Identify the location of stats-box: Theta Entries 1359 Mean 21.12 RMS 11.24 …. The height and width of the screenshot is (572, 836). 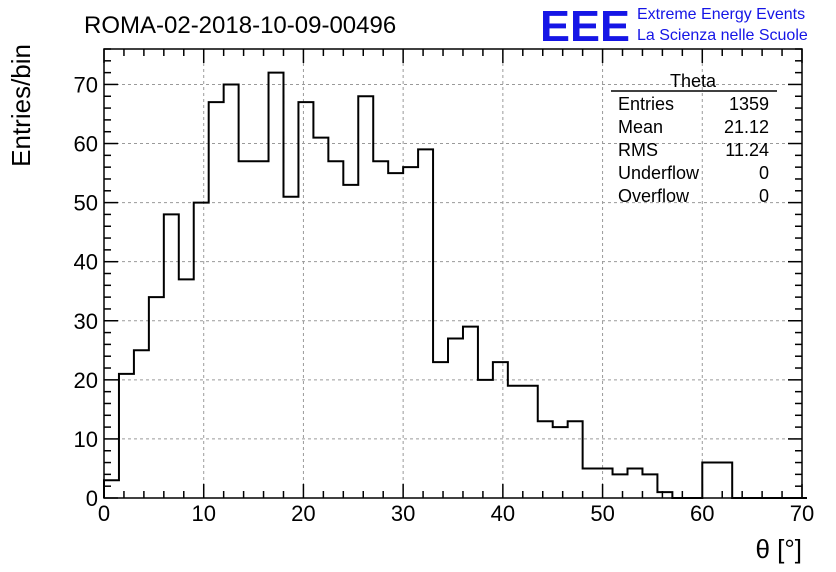
(694, 138).